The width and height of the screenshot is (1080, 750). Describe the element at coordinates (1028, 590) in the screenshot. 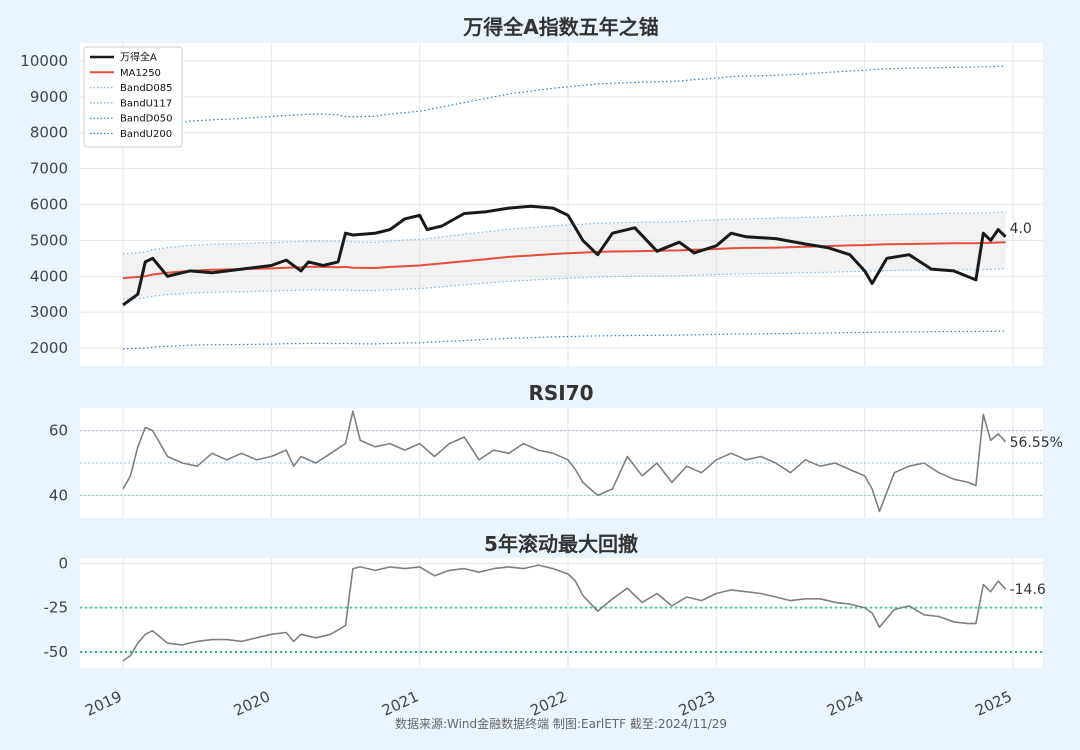

I see `drawdown-end-label: -14.6` at that location.